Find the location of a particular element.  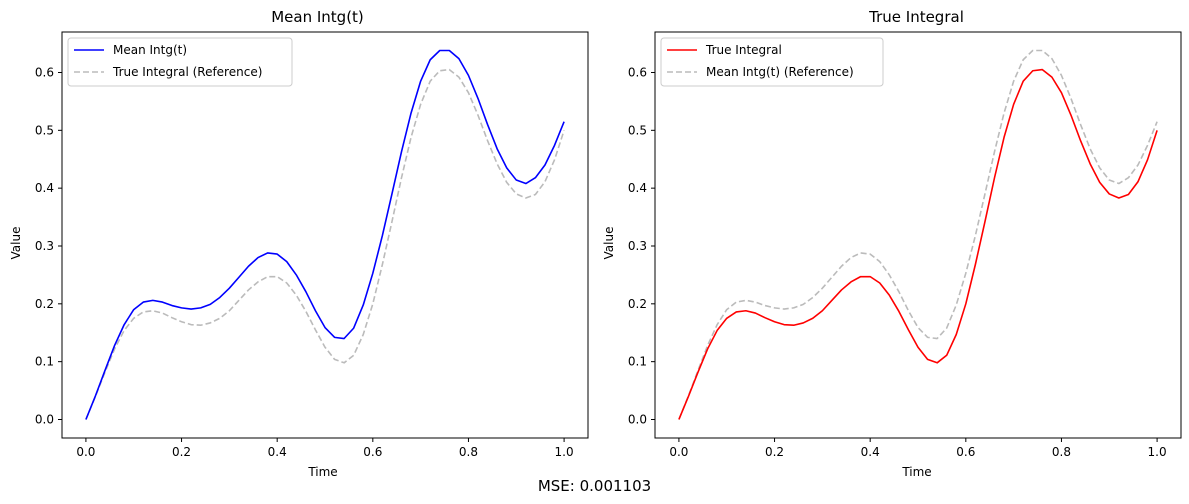

legend-label: True Integral (Reference) is located at coordinates (187, 72).